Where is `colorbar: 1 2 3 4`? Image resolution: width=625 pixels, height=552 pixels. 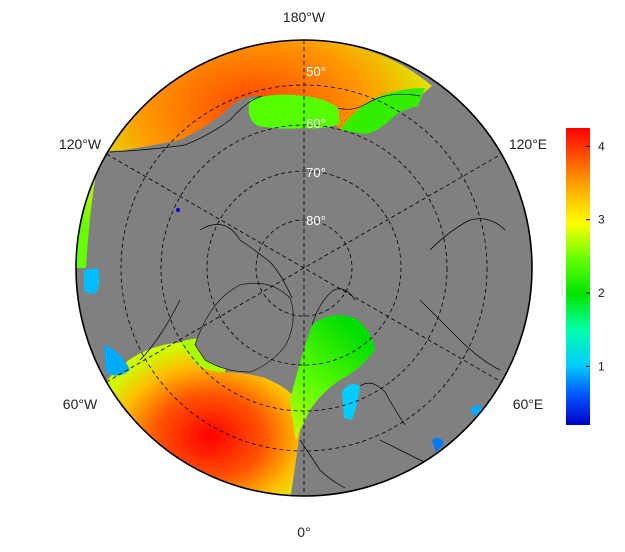
colorbar: 1 2 3 4 is located at coordinates (585, 276).